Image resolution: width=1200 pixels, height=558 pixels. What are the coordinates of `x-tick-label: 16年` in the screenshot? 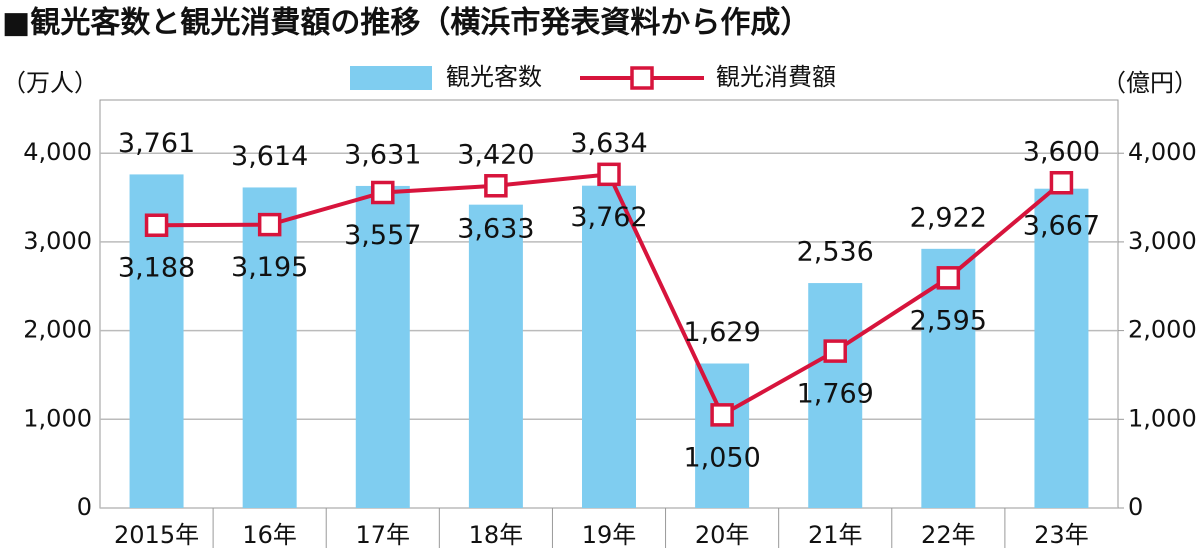 It's located at (269, 535).